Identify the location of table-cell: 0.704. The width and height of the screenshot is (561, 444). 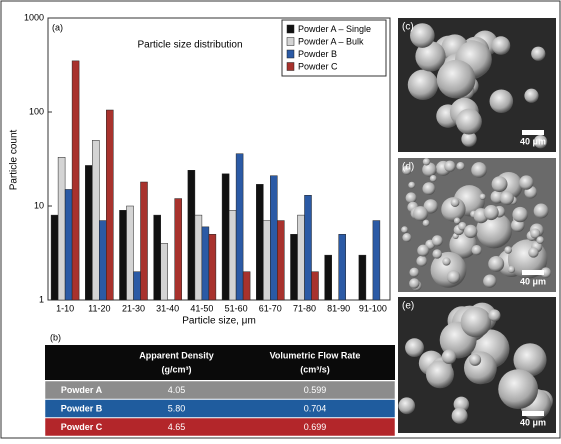
(315, 408).